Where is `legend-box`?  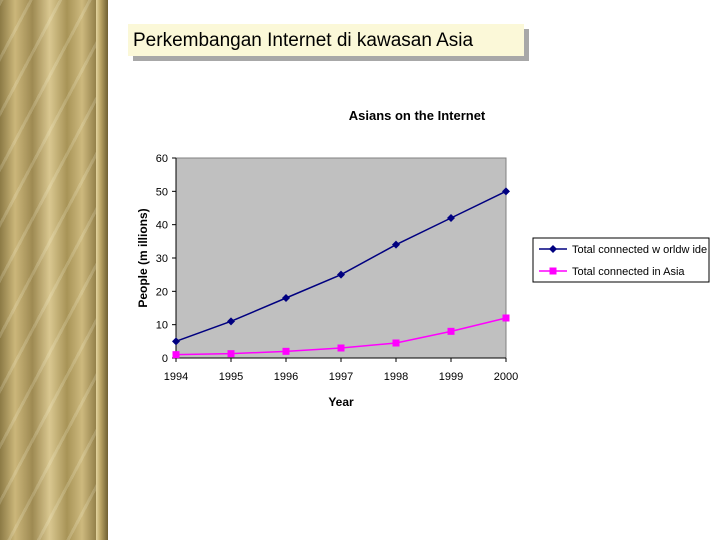 legend-box is located at coordinates (621, 260).